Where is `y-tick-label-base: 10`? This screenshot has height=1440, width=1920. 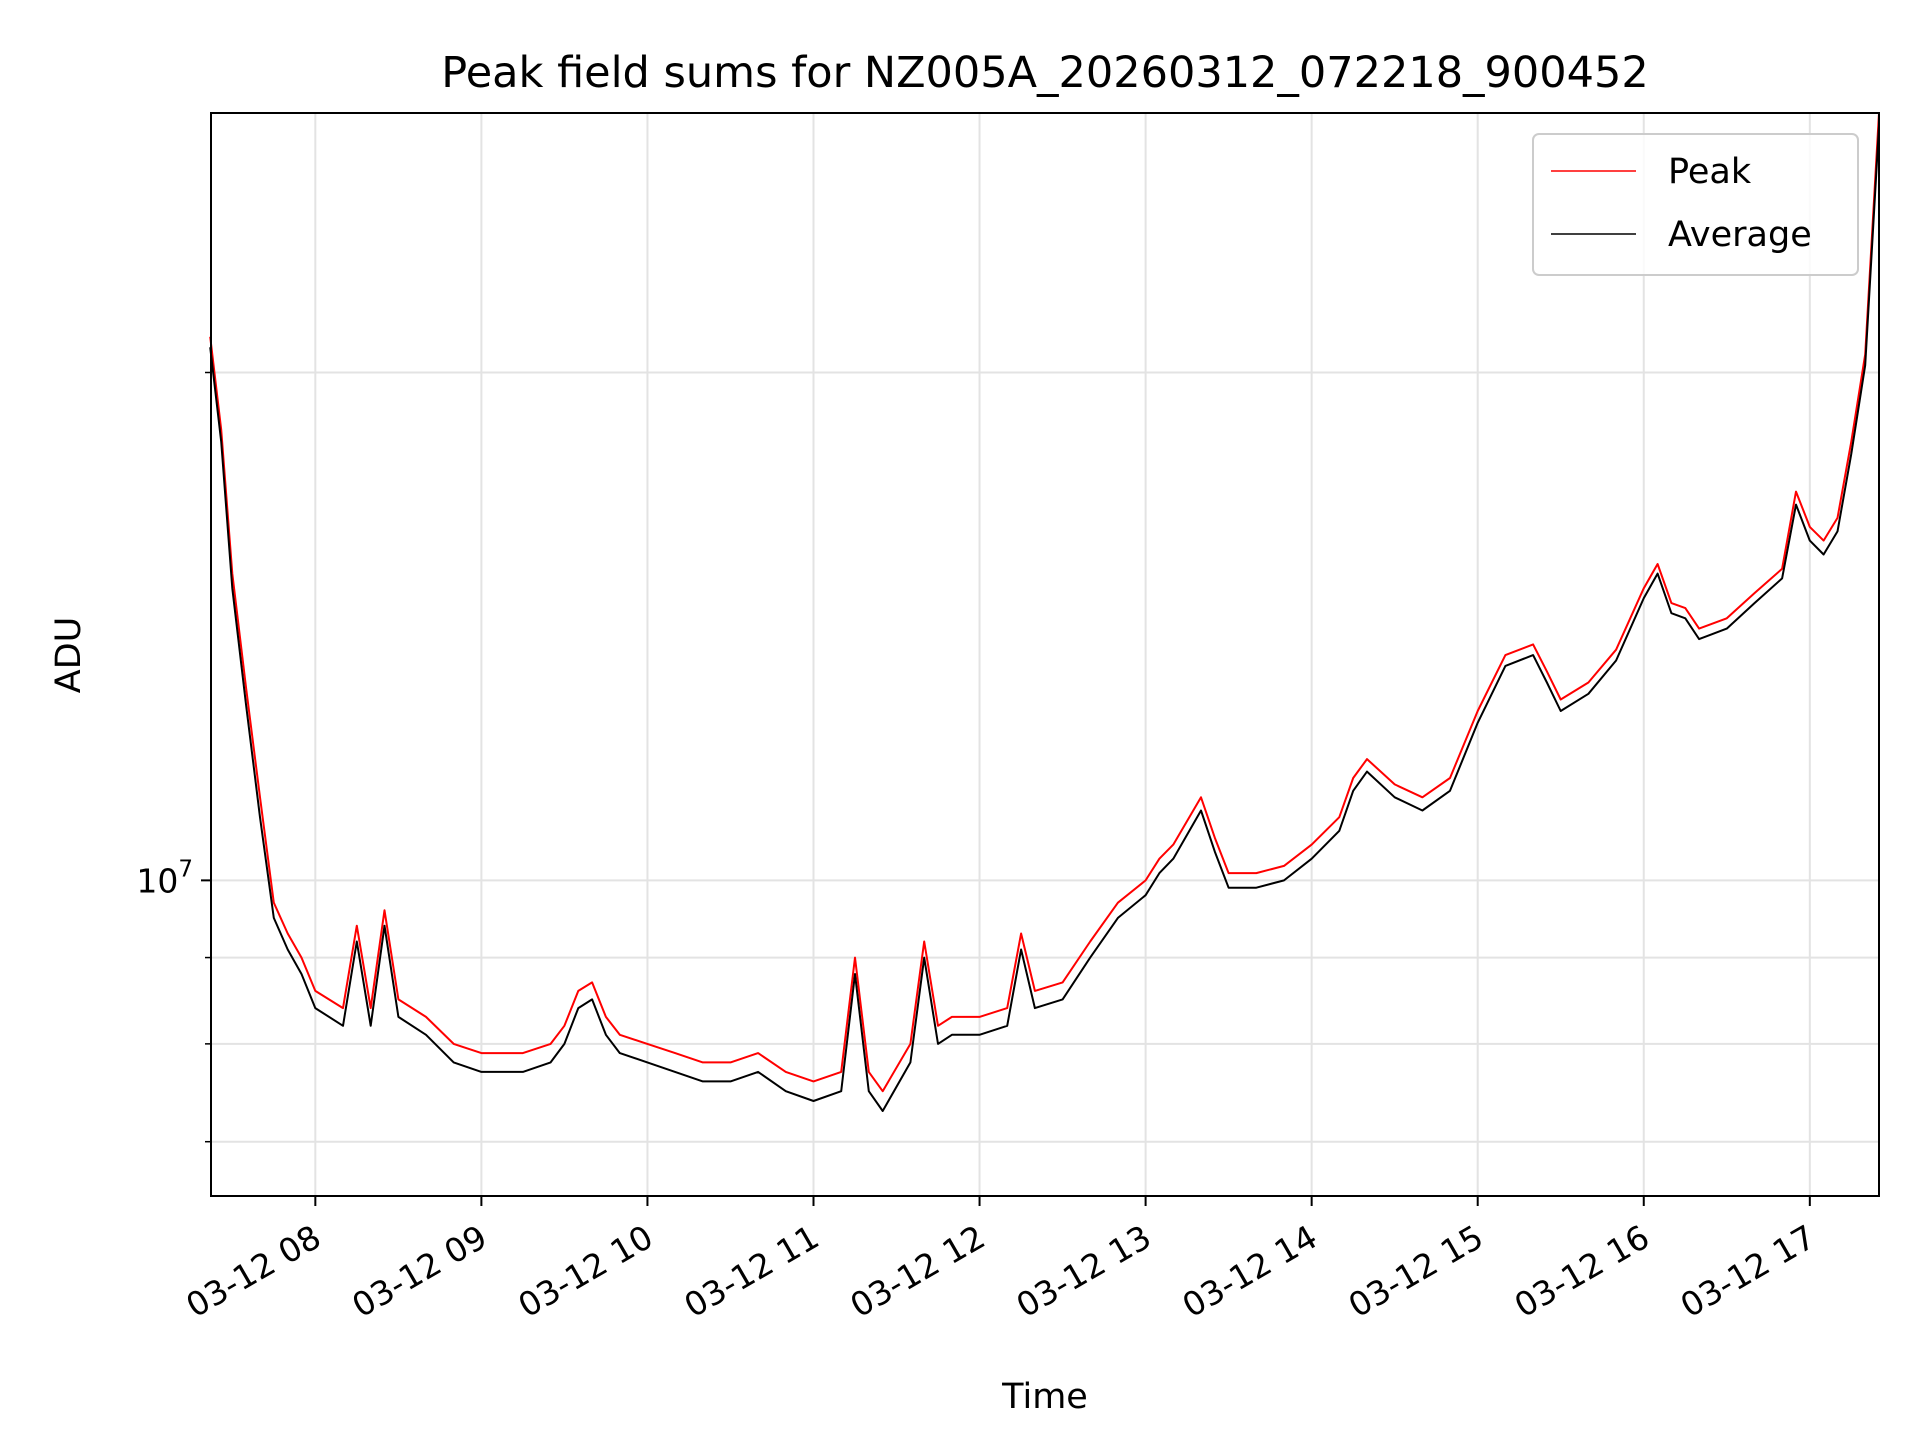
y-tick-label-base: 10 is located at coordinates (157, 880).